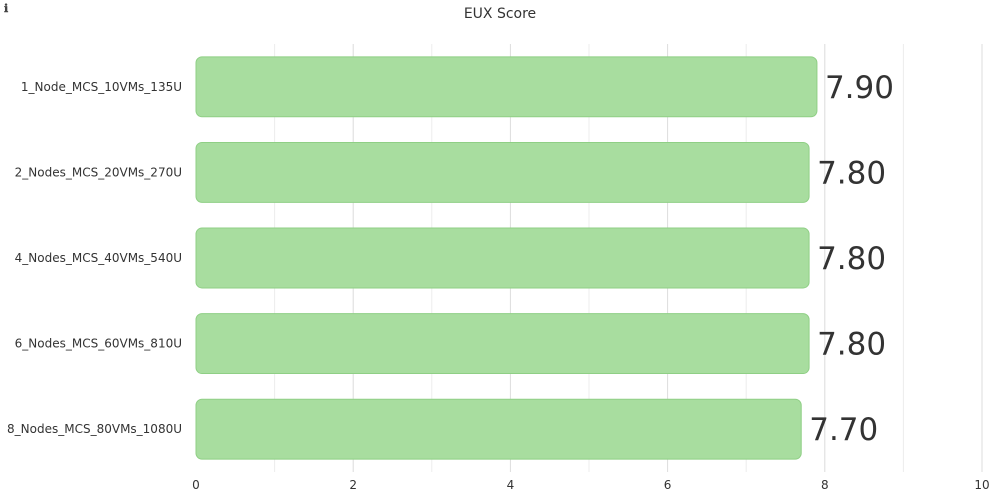 This screenshot has height=500, width=1000. What do you see at coordinates (196, 485) in the screenshot?
I see `x-tick-label: 0` at bounding box center [196, 485].